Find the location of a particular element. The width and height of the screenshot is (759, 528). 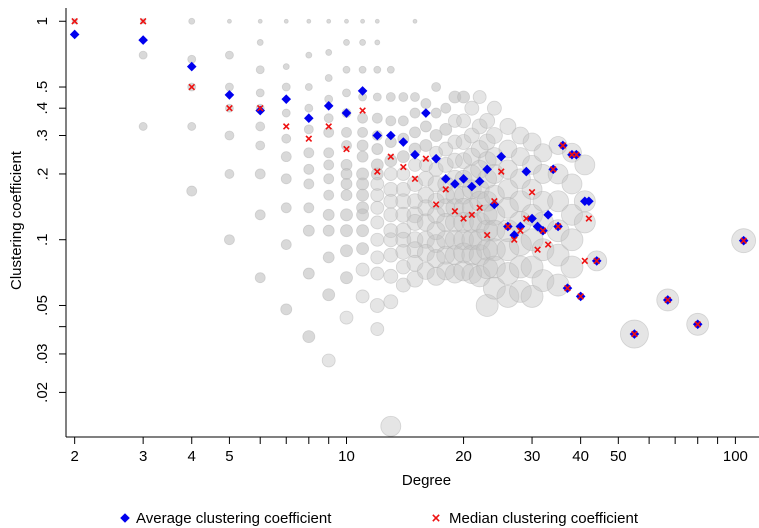

x-ticks: 2 3 4 5 10 20 30 40 50 100 is located at coordinates (409, 451).